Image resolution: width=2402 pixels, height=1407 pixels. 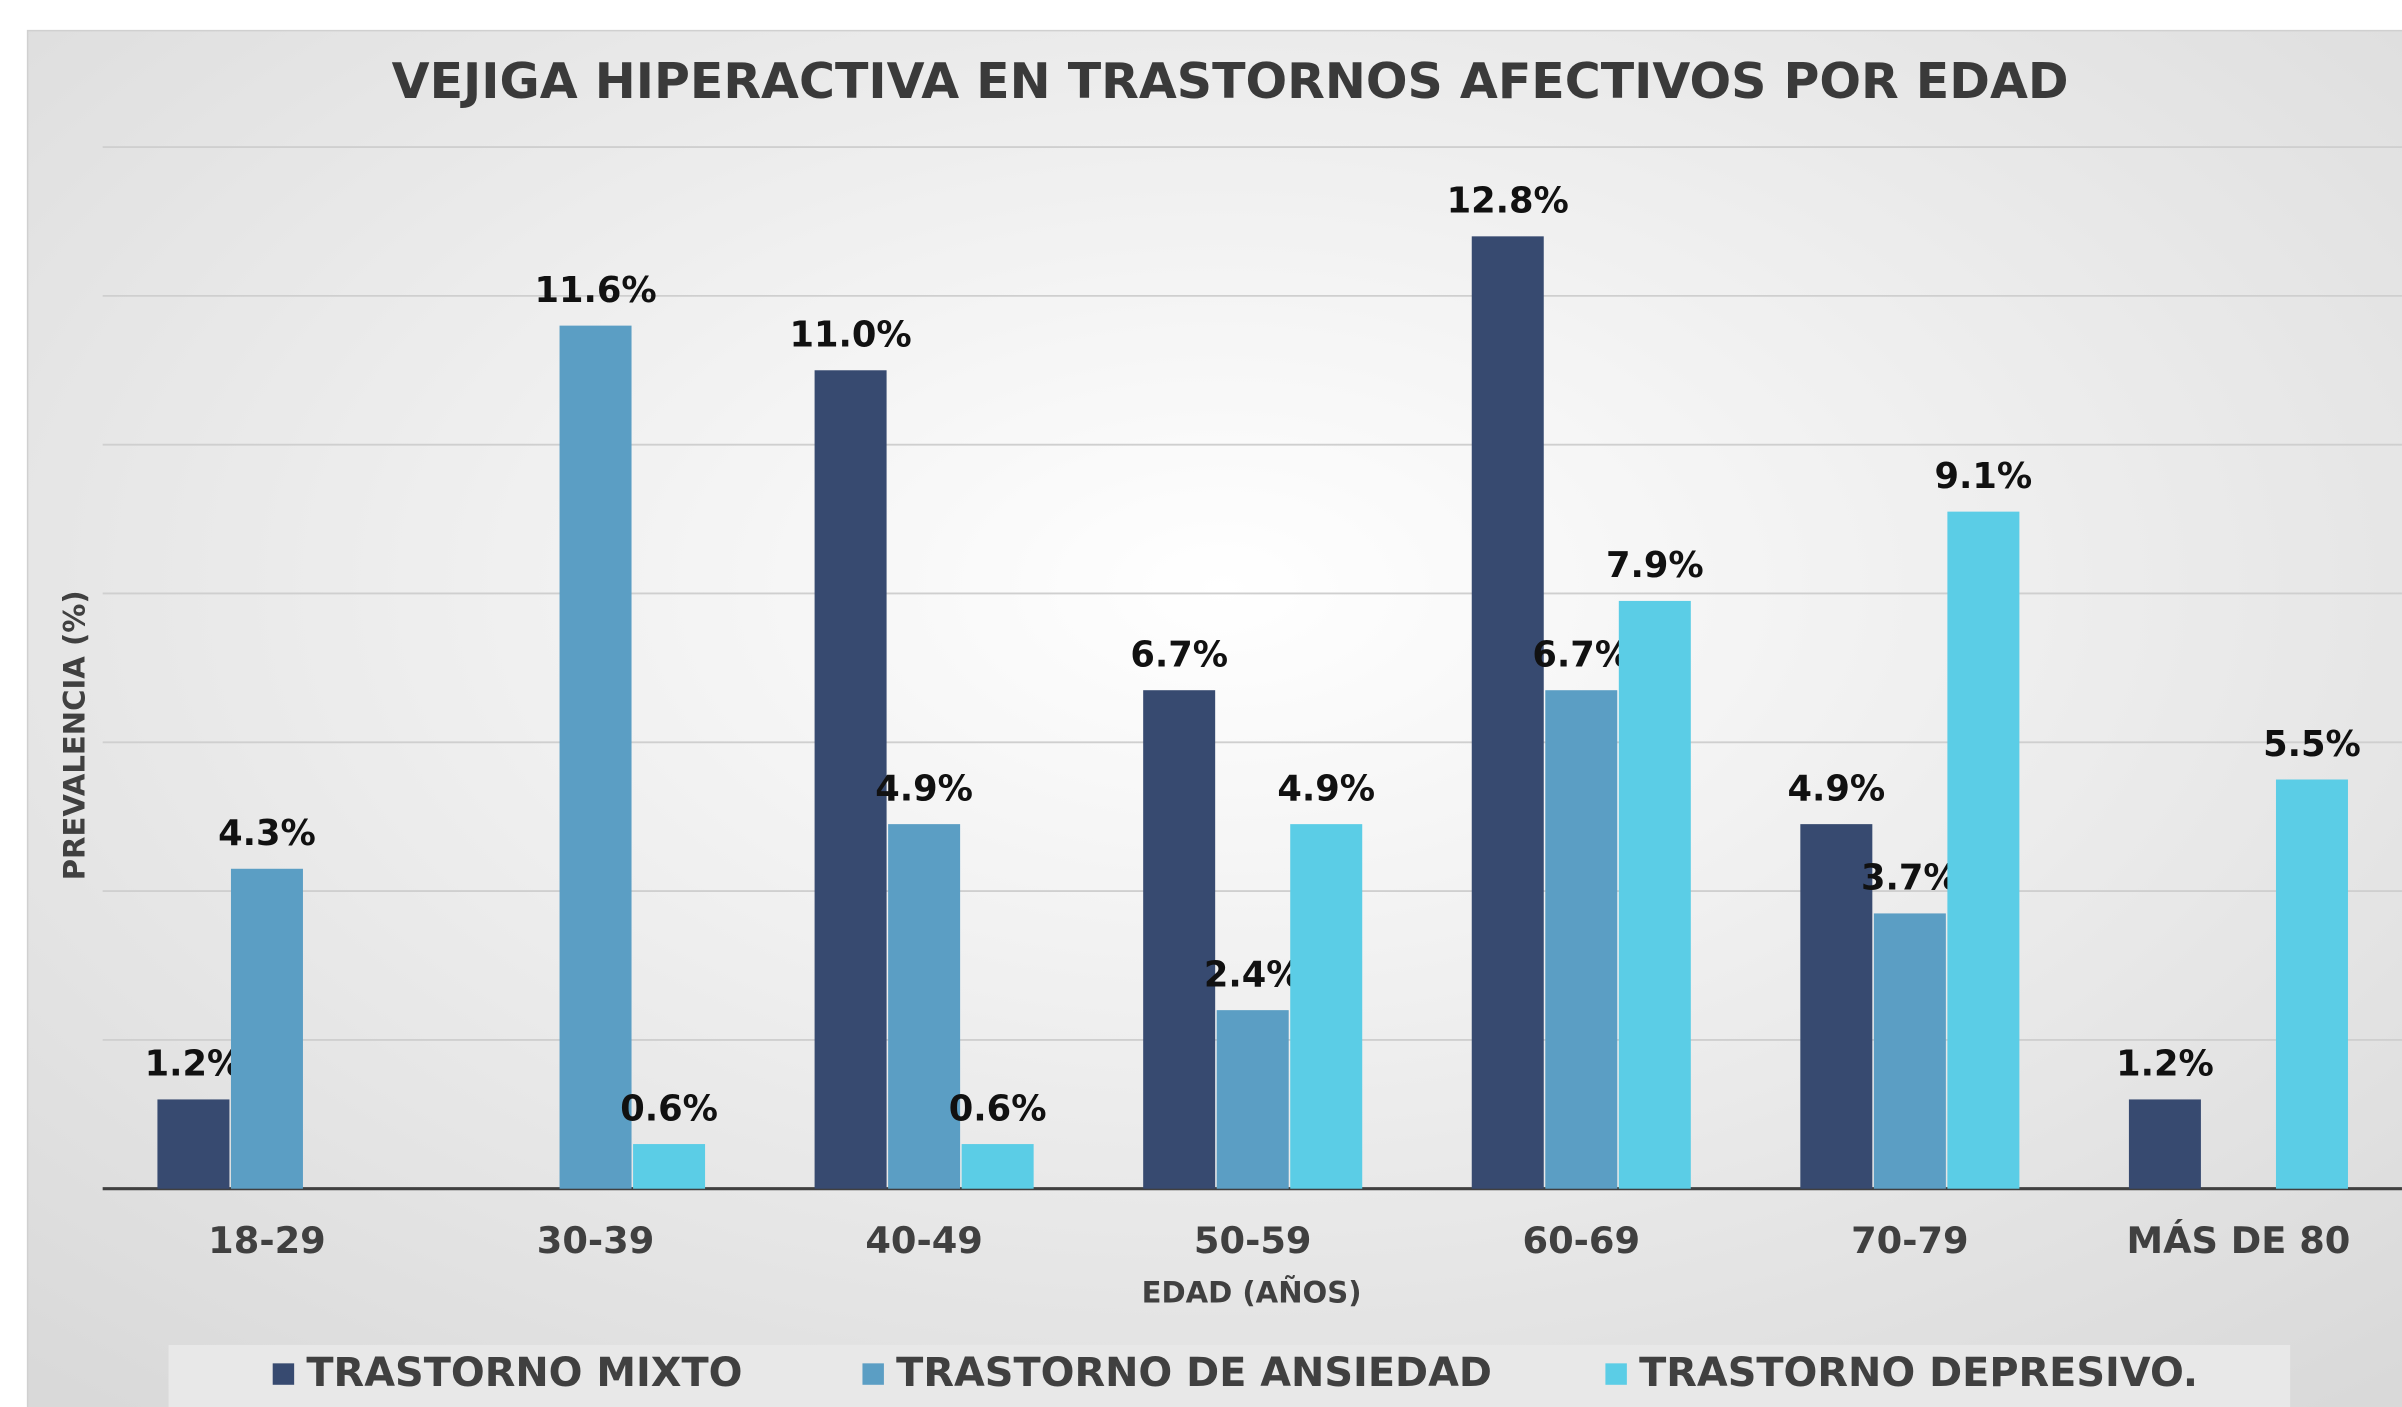 What do you see at coordinates (75, 735) in the screenshot?
I see `y-axis-label: PREVALENCIA (%)` at bounding box center [75, 735].